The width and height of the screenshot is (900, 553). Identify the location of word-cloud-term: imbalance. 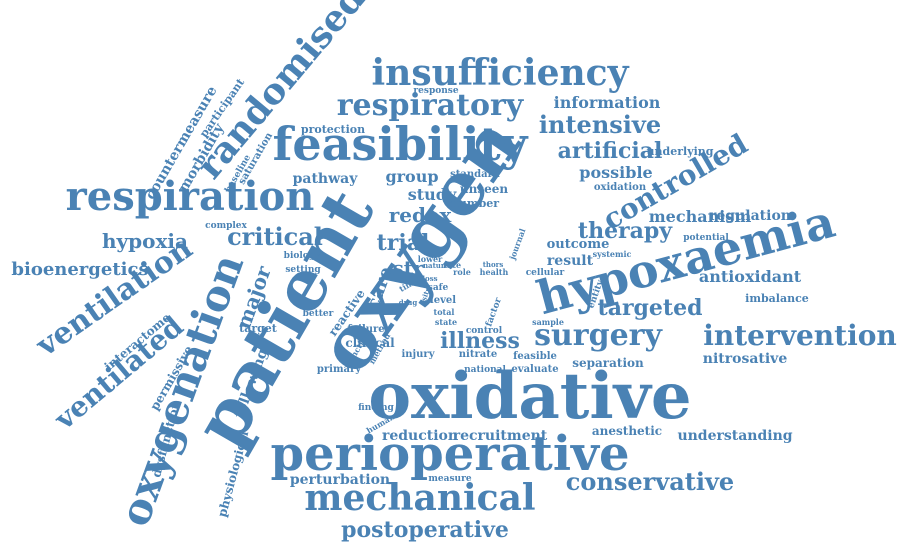
(777, 298).